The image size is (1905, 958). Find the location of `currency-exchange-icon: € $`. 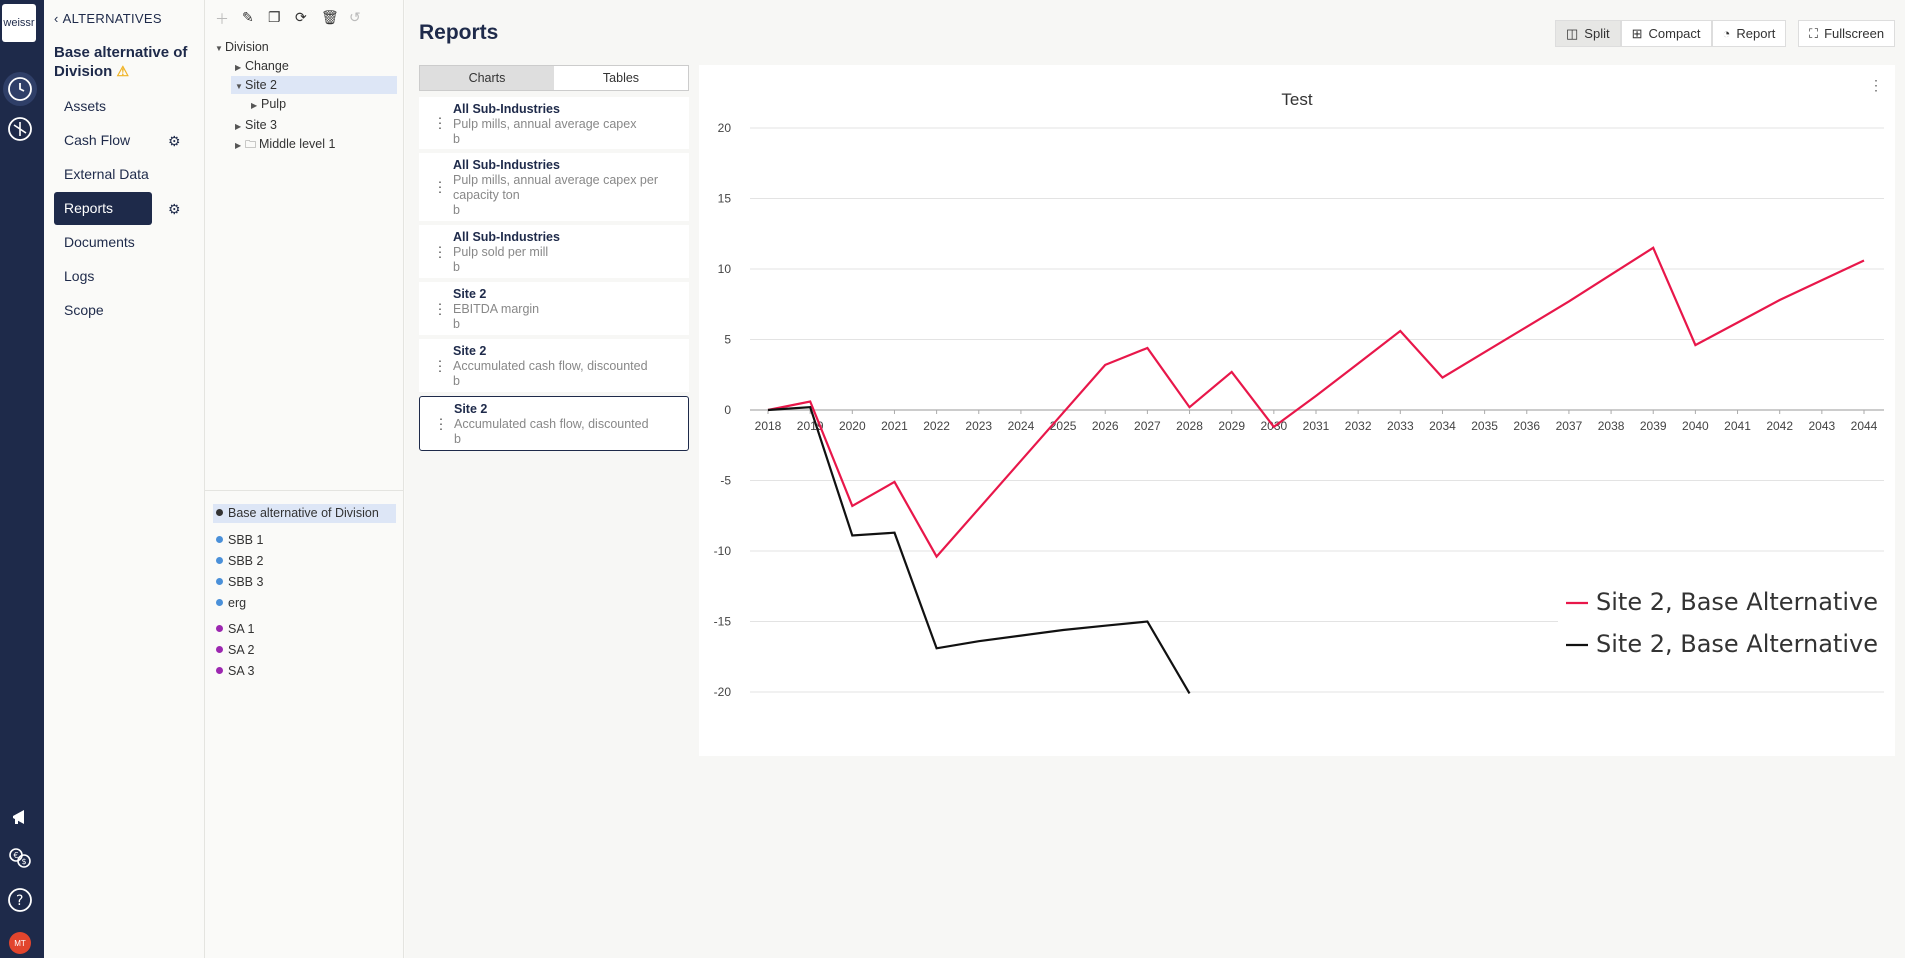

currency-exchange-icon: € $ is located at coordinates (20, 858).